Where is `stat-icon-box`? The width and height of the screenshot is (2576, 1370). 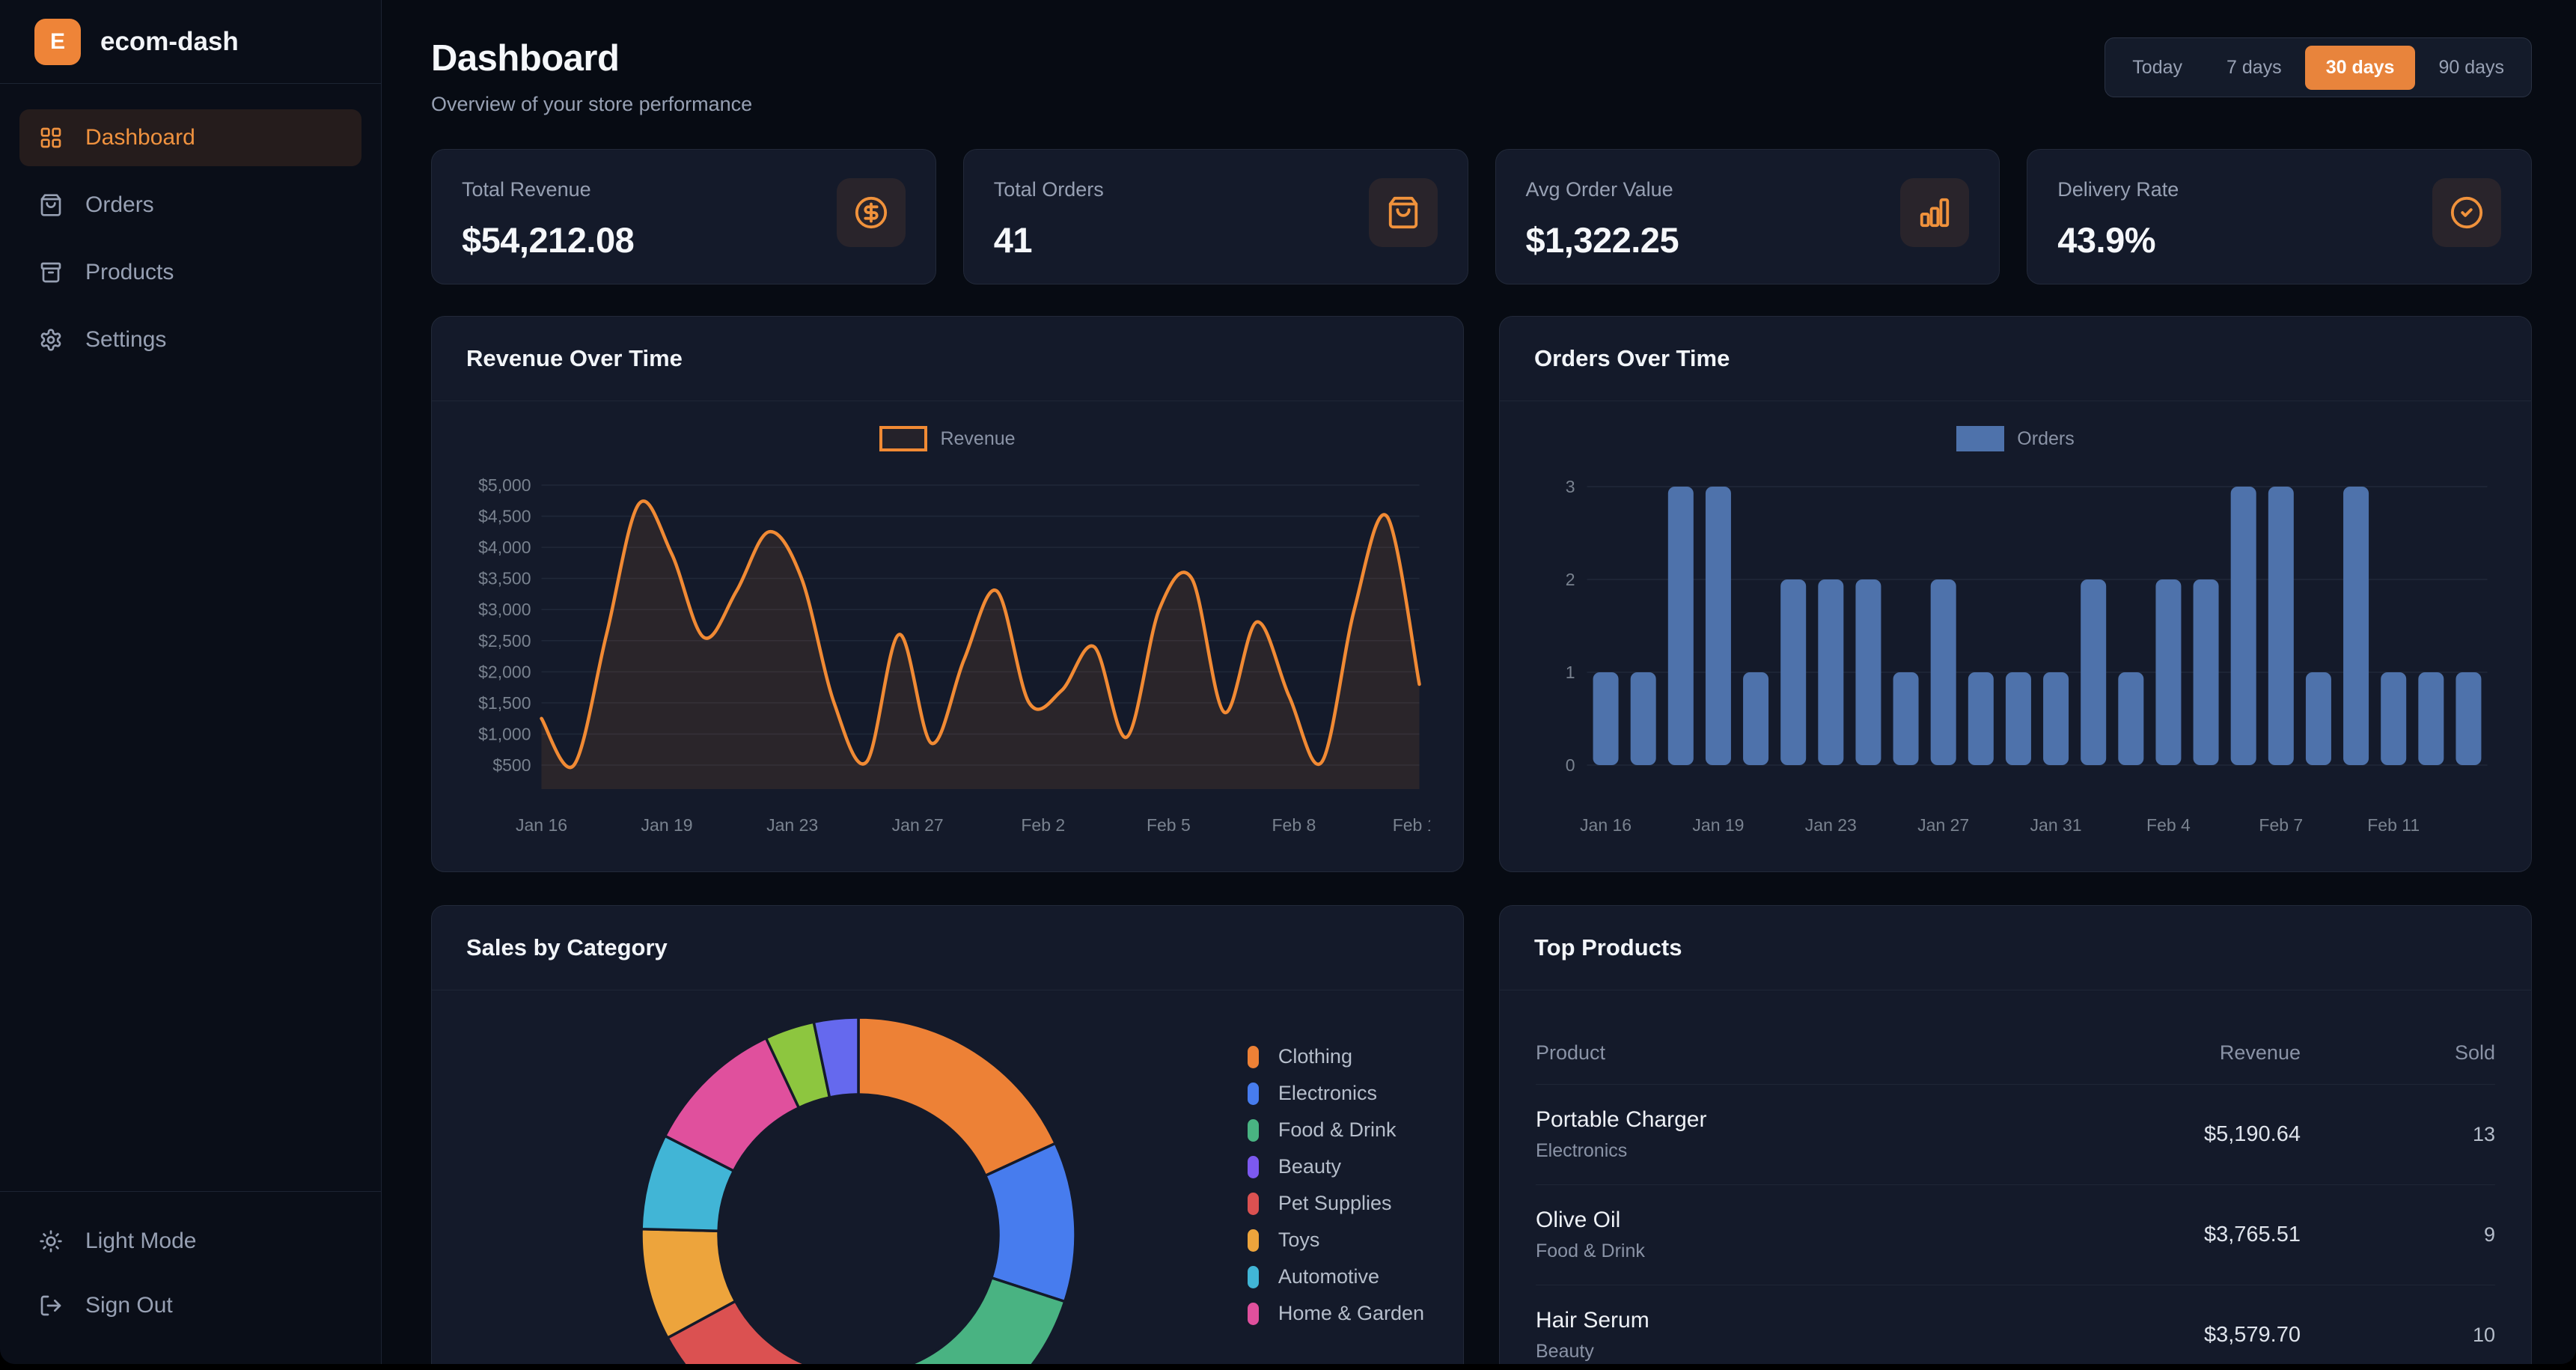
stat-icon-box is located at coordinates (2466, 212).